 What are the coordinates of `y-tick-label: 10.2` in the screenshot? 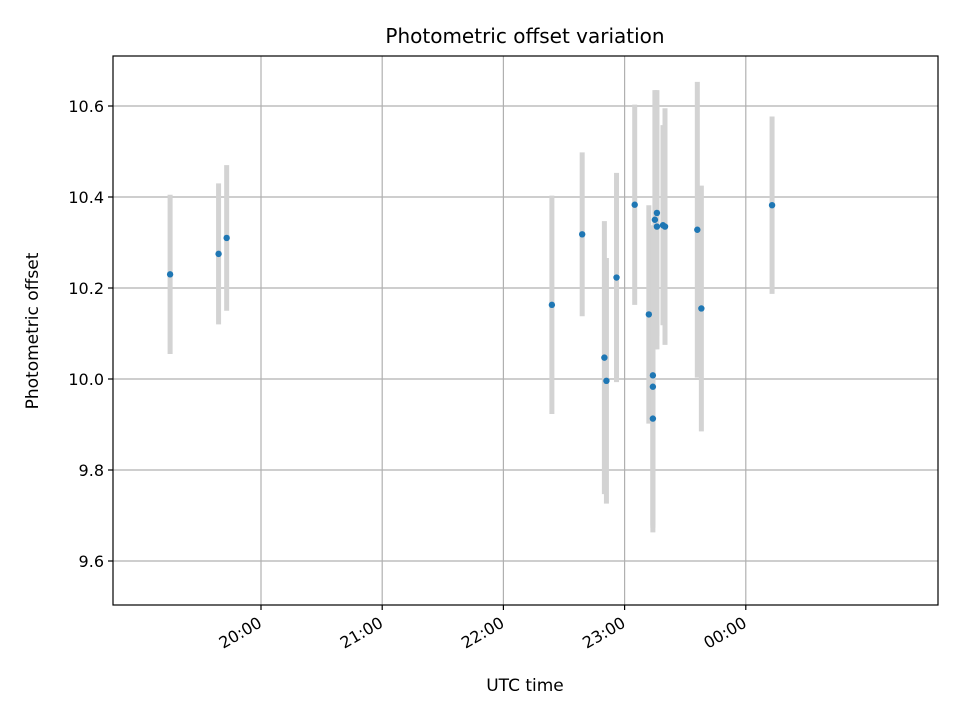 It's located at (86, 288).